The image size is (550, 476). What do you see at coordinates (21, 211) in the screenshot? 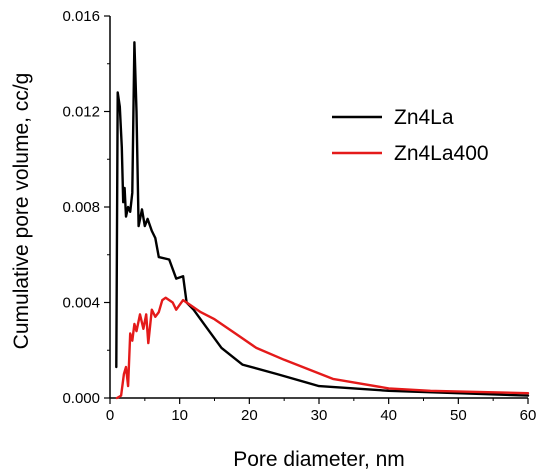
I see `y-axis-title: Cumulative pore volume, cc/g` at bounding box center [21, 211].